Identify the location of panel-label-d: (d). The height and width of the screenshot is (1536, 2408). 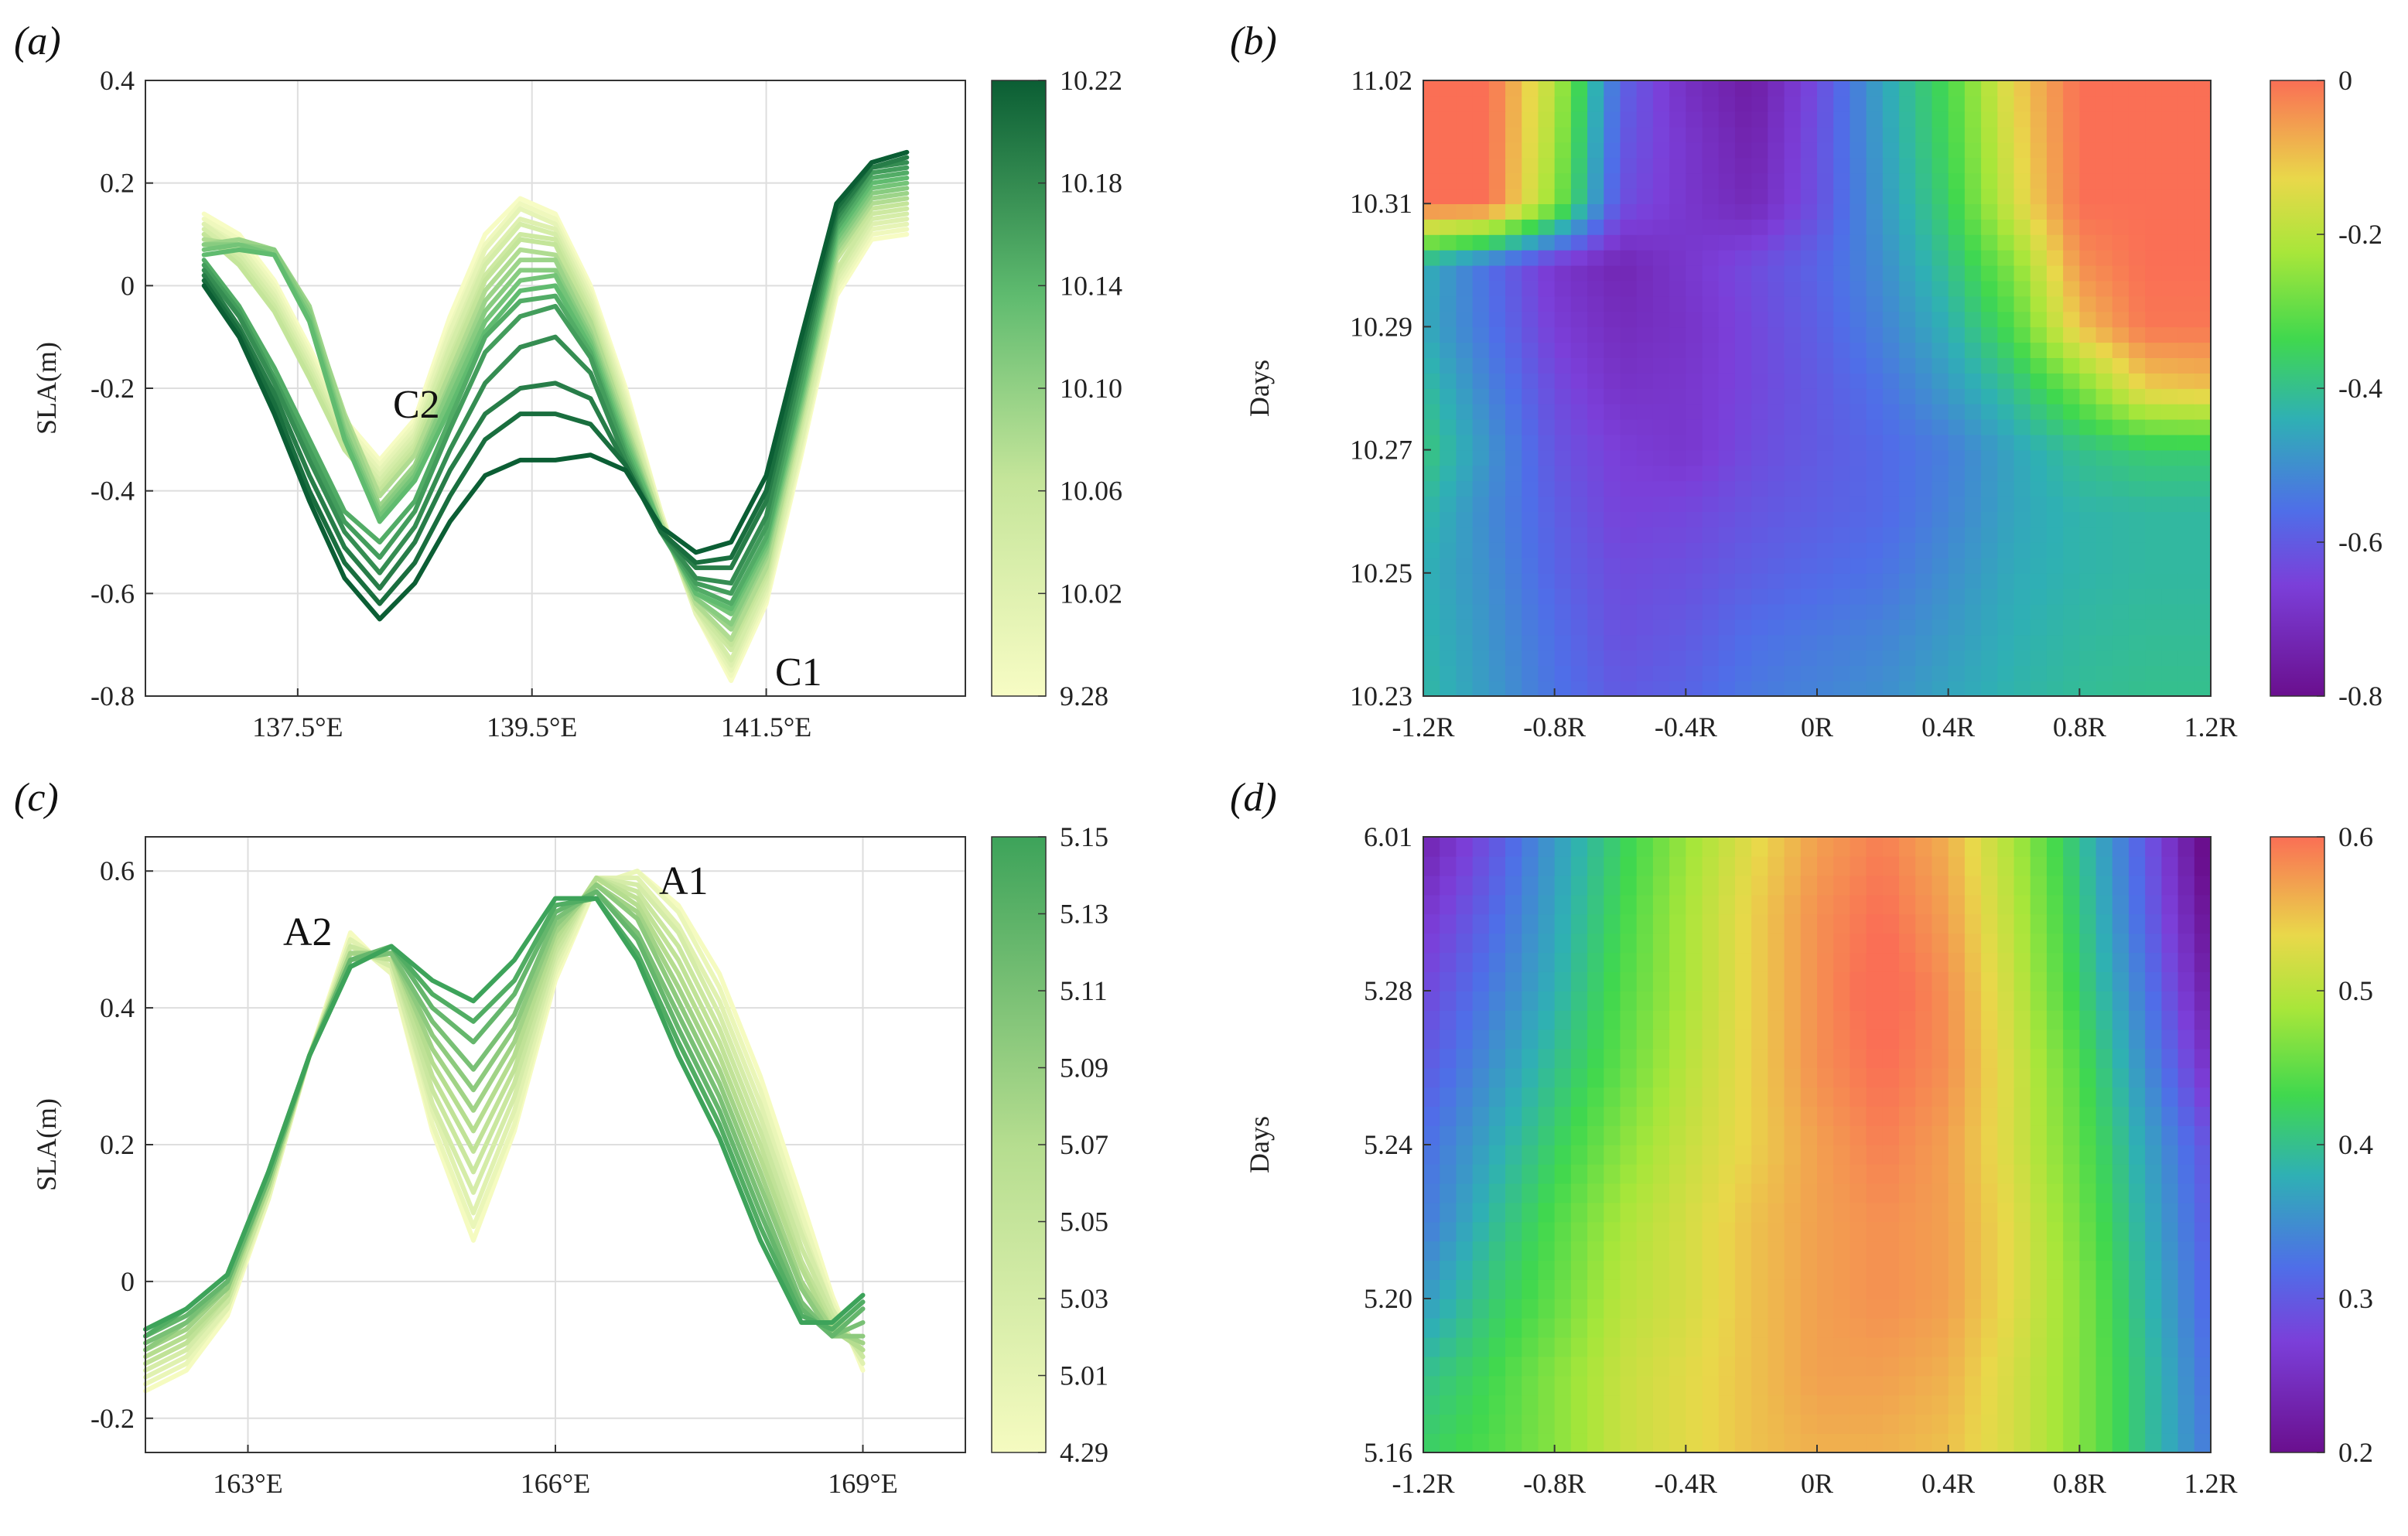
(1254, 798).